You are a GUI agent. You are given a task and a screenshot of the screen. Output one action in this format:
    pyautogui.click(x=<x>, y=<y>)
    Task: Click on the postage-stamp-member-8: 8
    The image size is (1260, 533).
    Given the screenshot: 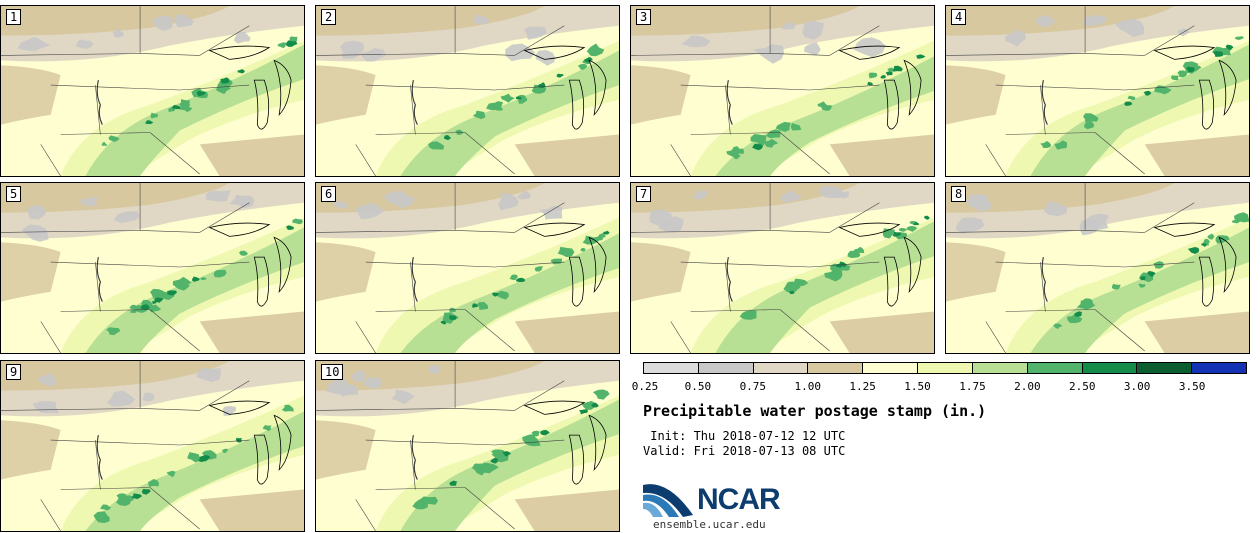 What is the action you would take?
    pyautogui.click(x=1097, y=268)
    